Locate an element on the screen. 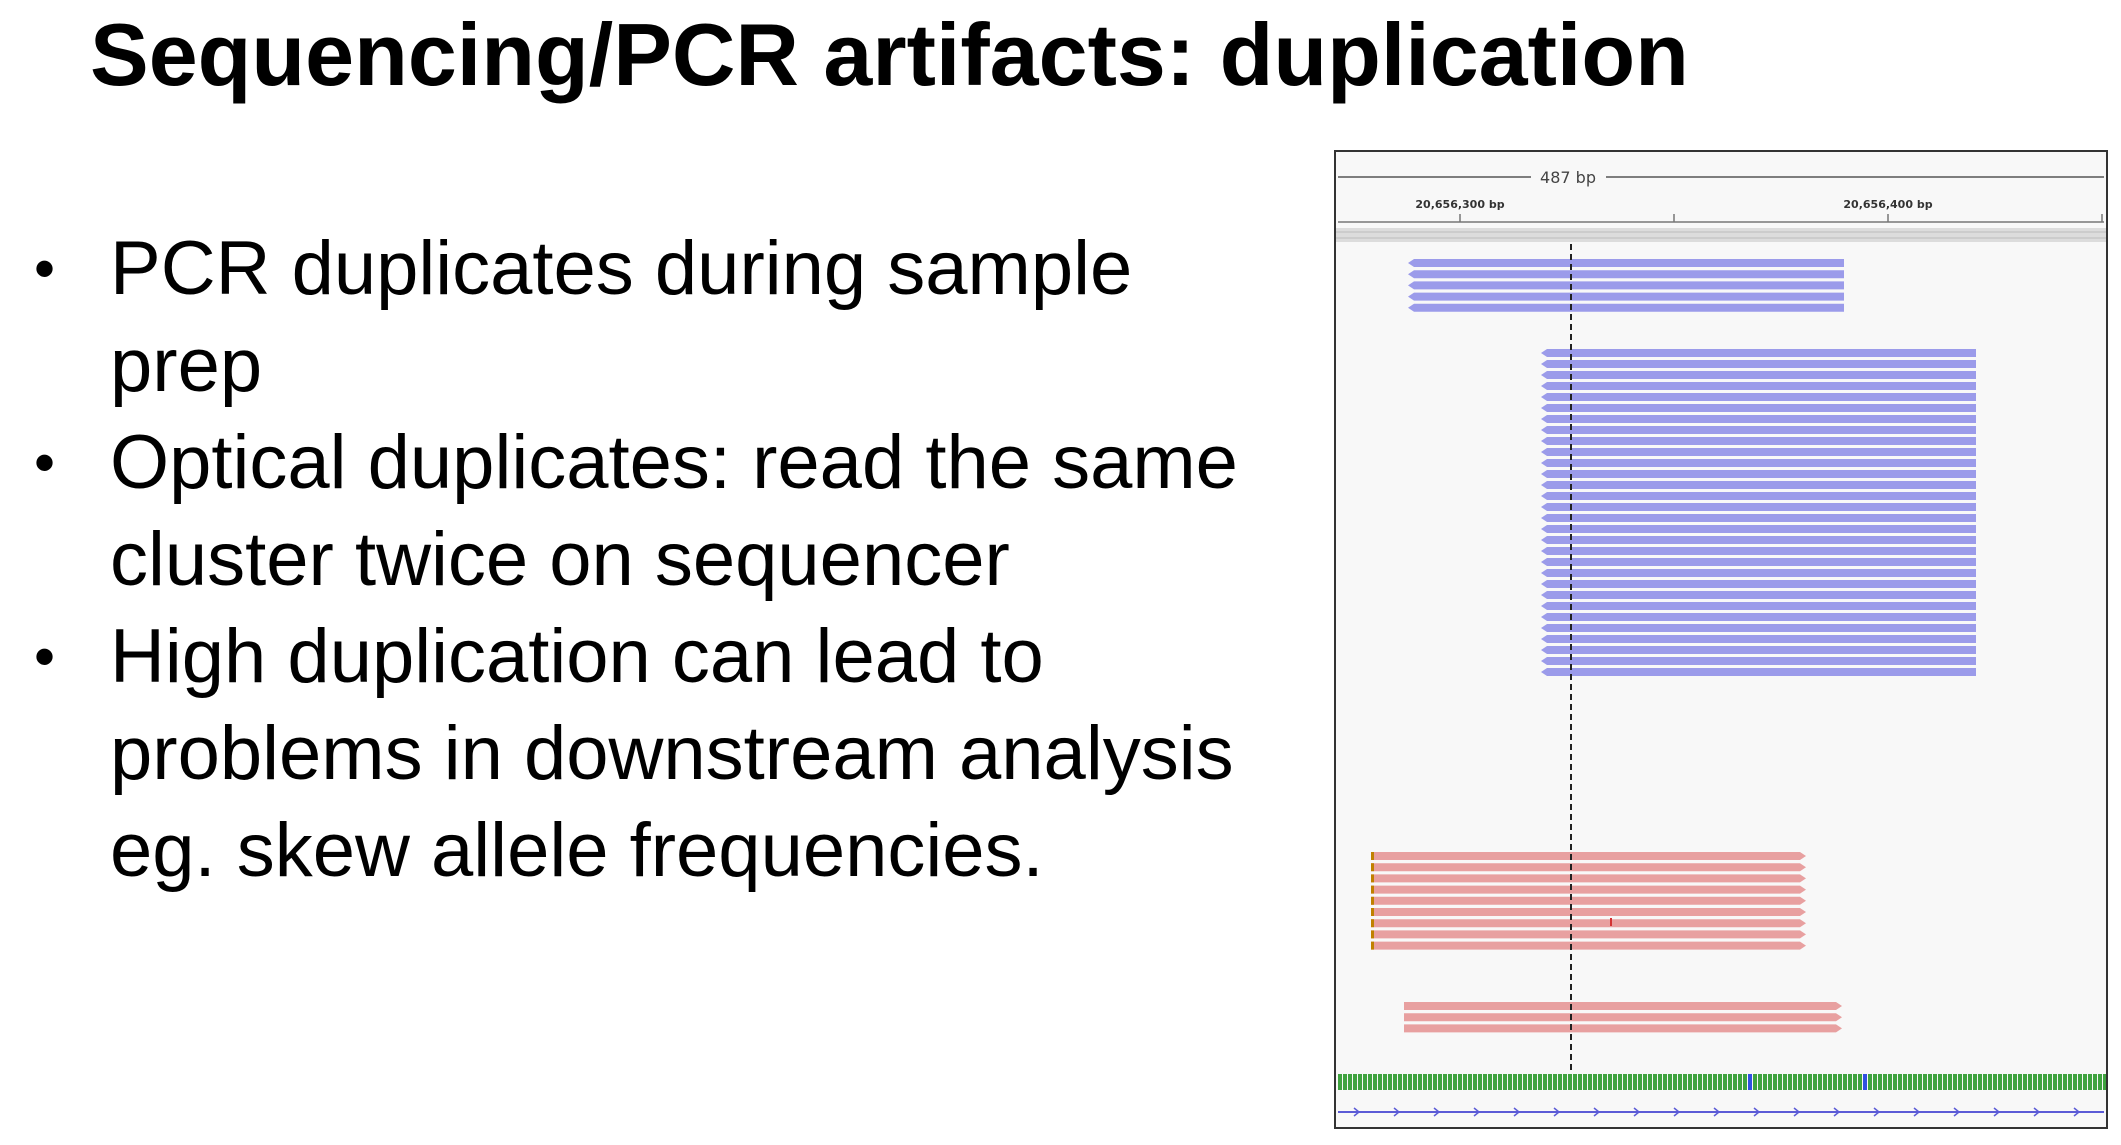  reference-sequence-track is located at coordinates (1722, 1082).